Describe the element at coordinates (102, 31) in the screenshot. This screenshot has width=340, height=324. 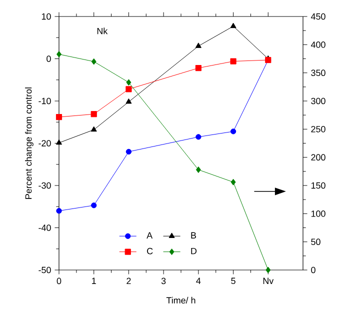
I see `annotation: Nk` at that location.